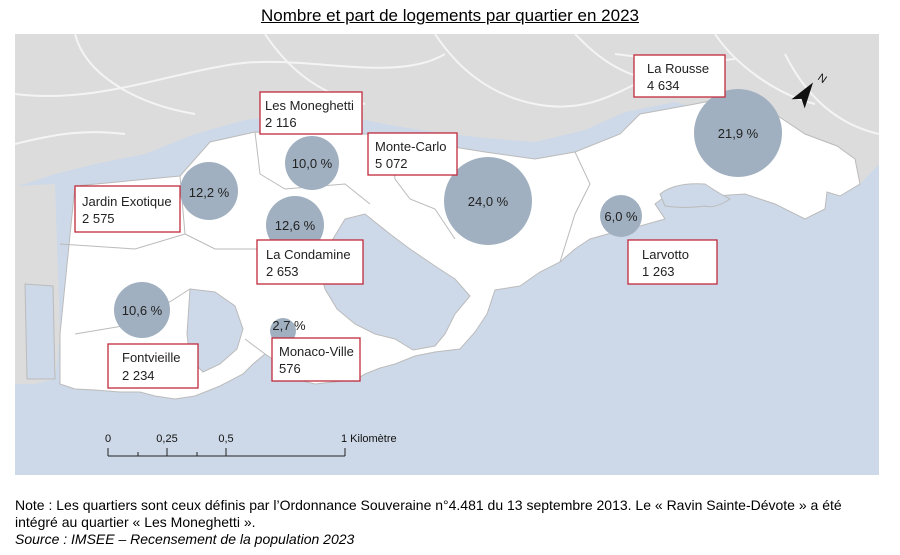 The width and height of the screenshot is (900, 555). Describe the element at coordinates (309, 105) in the screenshot. I see `name-les-moneghetti: Les Moneghetti` at that location.